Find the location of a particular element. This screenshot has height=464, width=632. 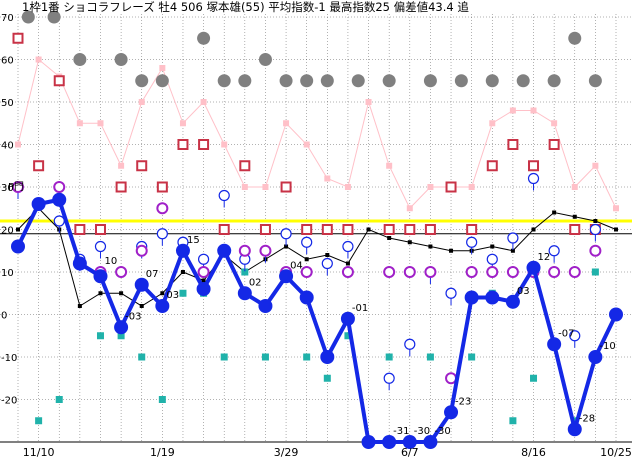

data-label: 12 is located at coordinates (544, 257).